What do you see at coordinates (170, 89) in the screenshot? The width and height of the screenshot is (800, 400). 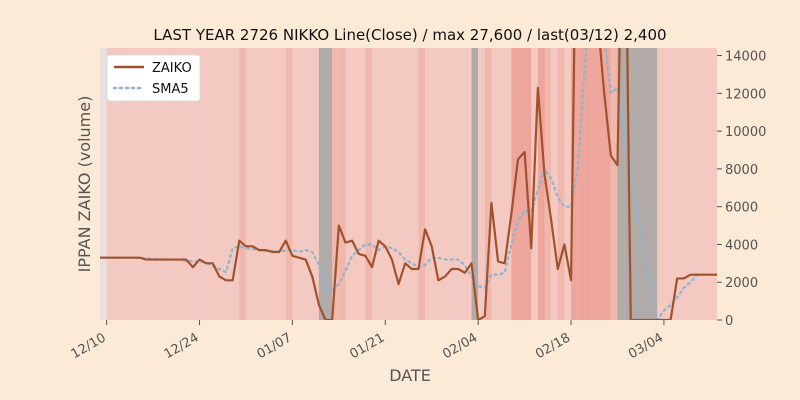 I see `legend-label-sma5: SMA5` at bounding box center [170, 89].